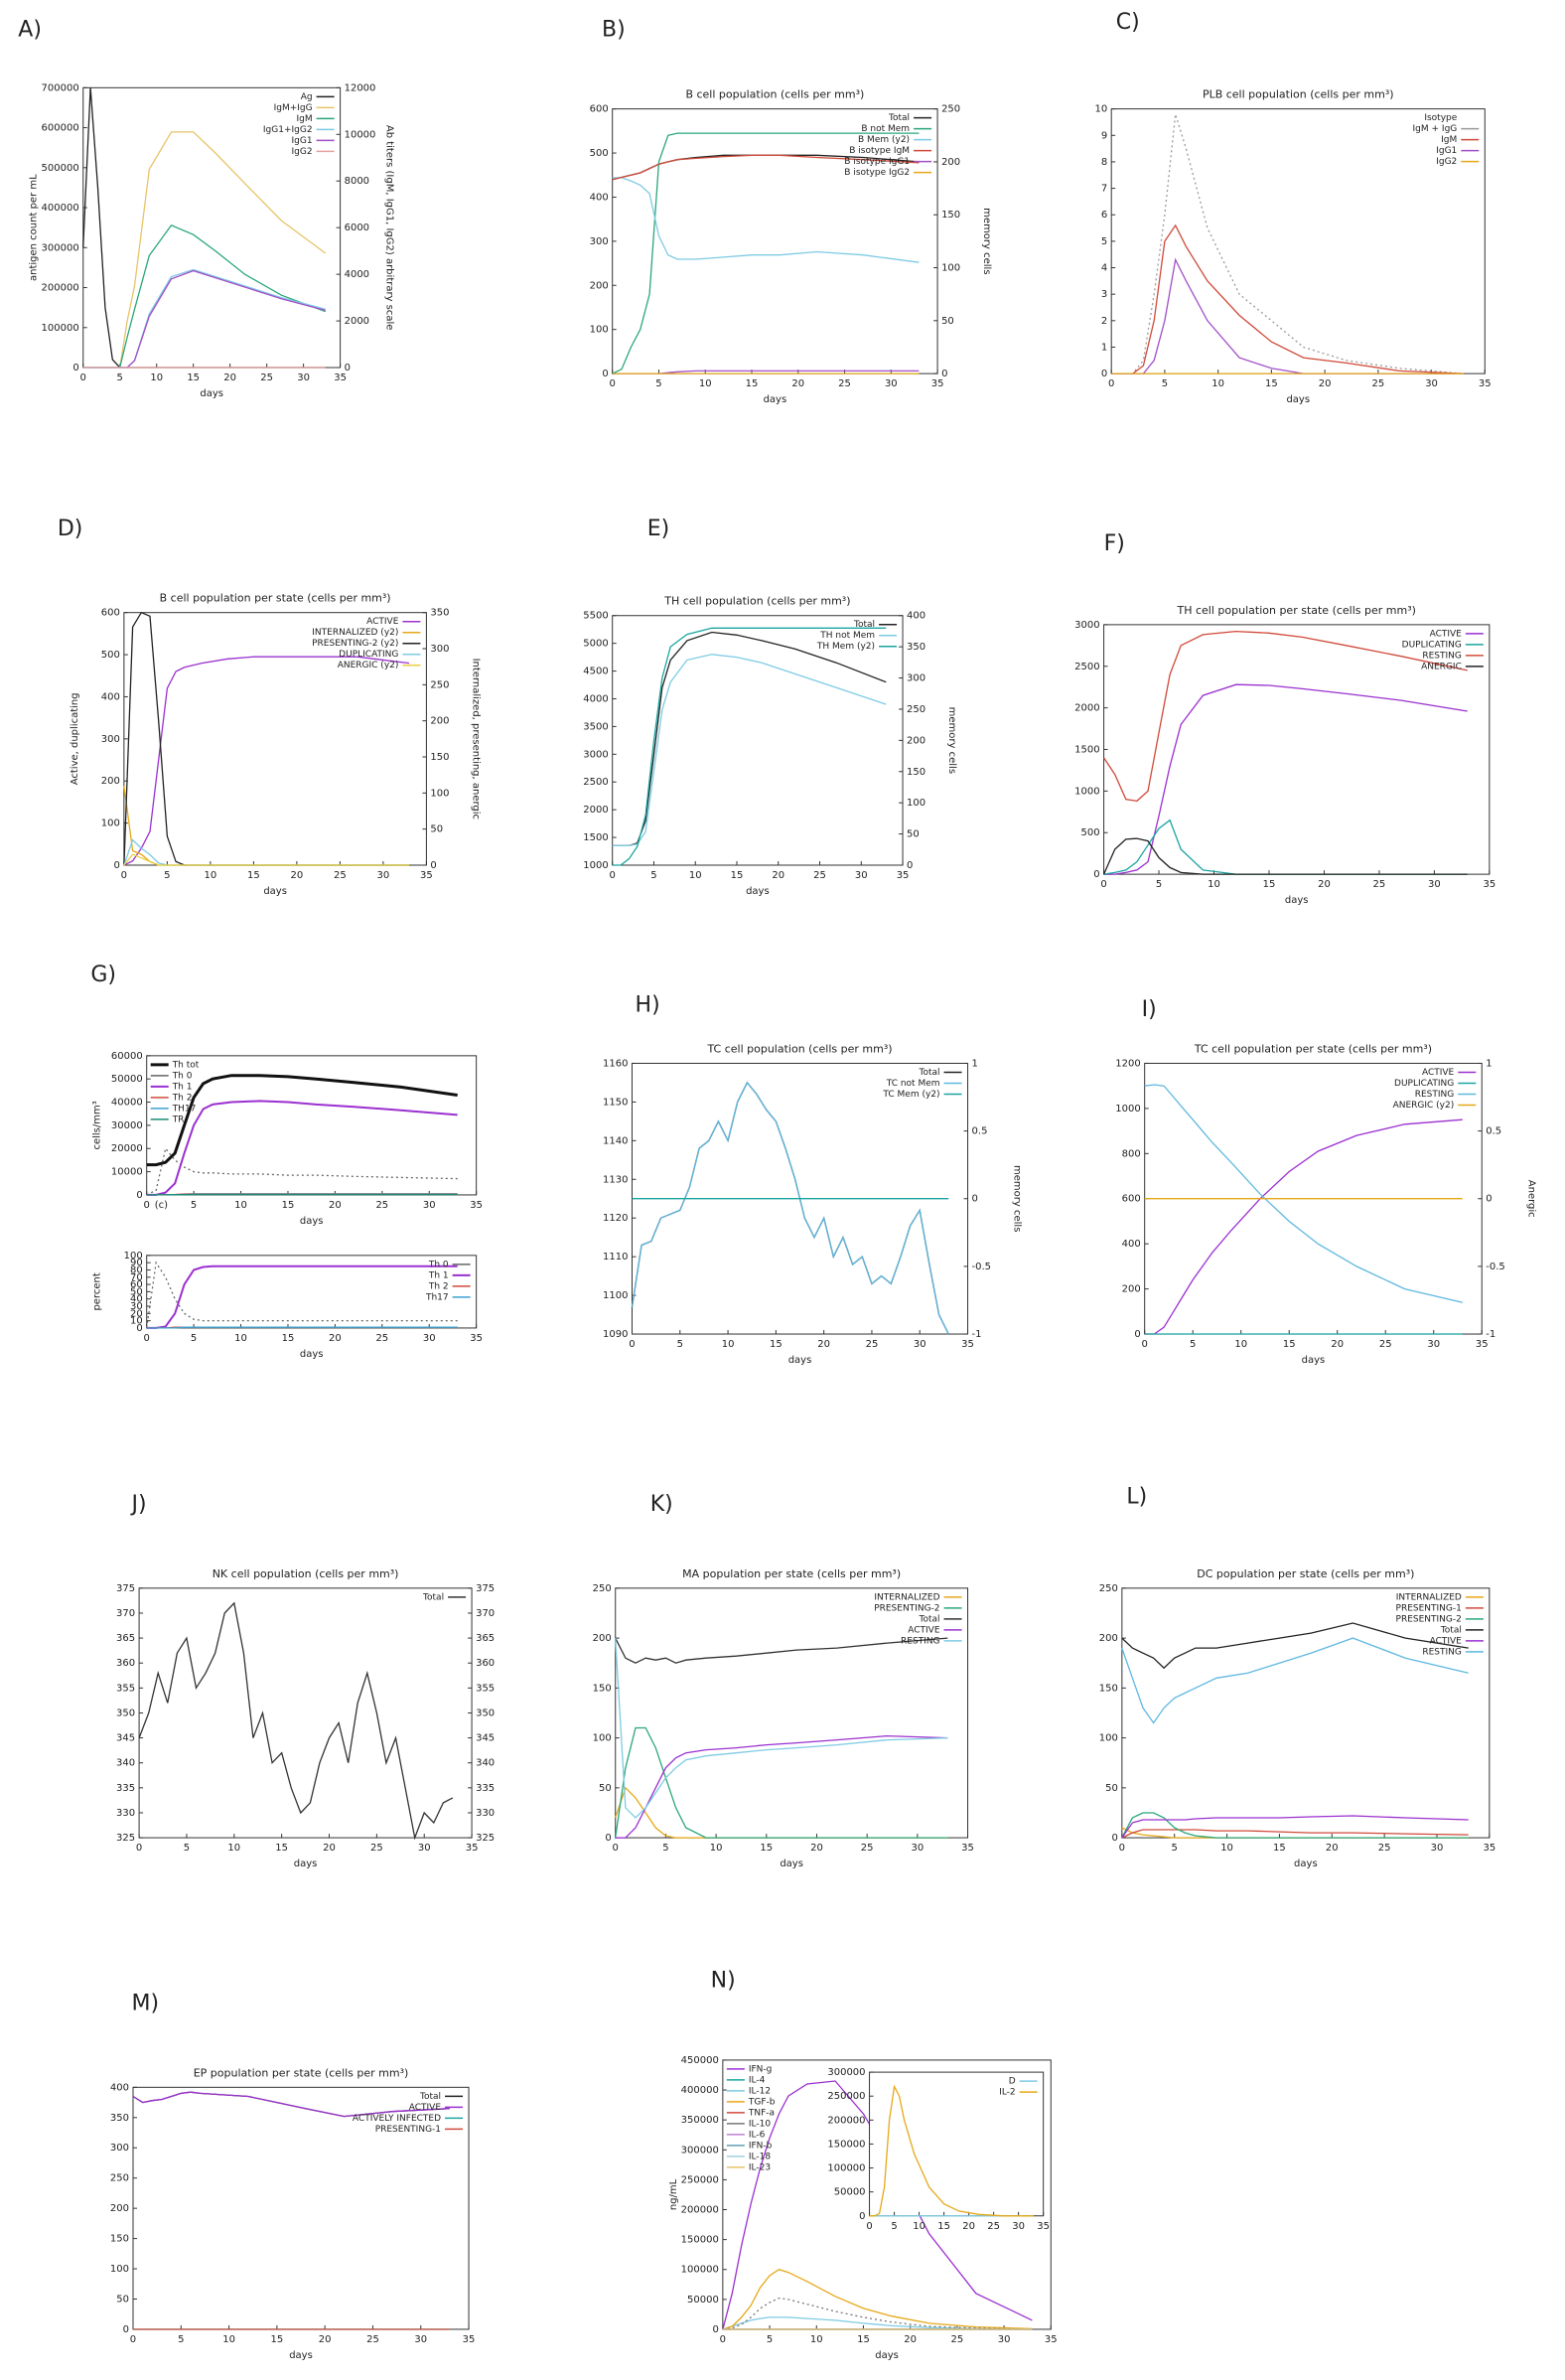  Describe the element at coordinates (1441, 118) in the screenshot. I see `legend-title: Isotype` at that location.